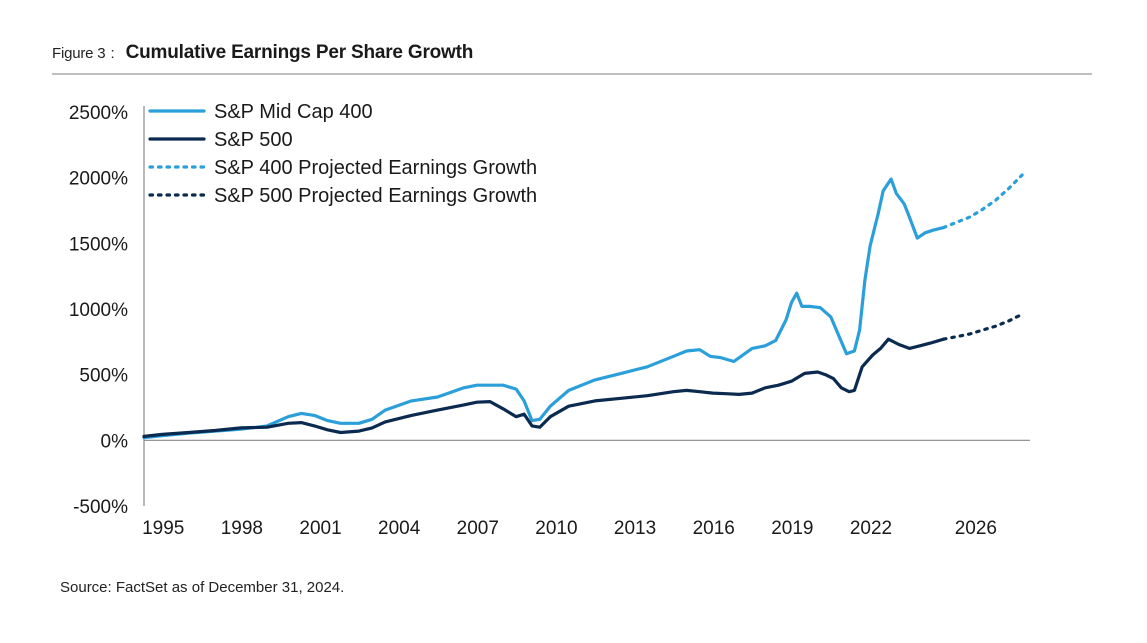 The width and height of the screenshot is (1147, 643). I want to click on legend-label: S&P Mid Cap 400, so click(293, 112).